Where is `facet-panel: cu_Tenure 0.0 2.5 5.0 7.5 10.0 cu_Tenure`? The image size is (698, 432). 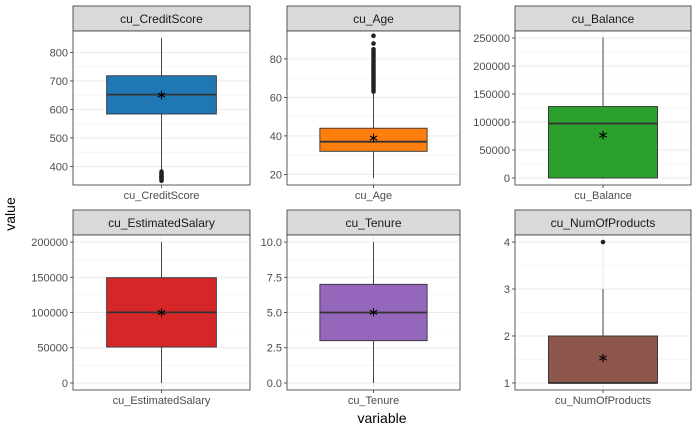 facet-panel: cu_Tenure 0.0 2.5 5.0 7.5 10.0 cu_Tenure is located at coordinates (361, 308).